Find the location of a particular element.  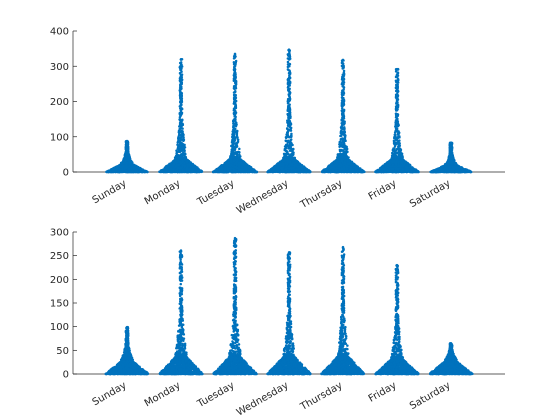

y-tick-label: 300 is located at coordinates (59, 67).